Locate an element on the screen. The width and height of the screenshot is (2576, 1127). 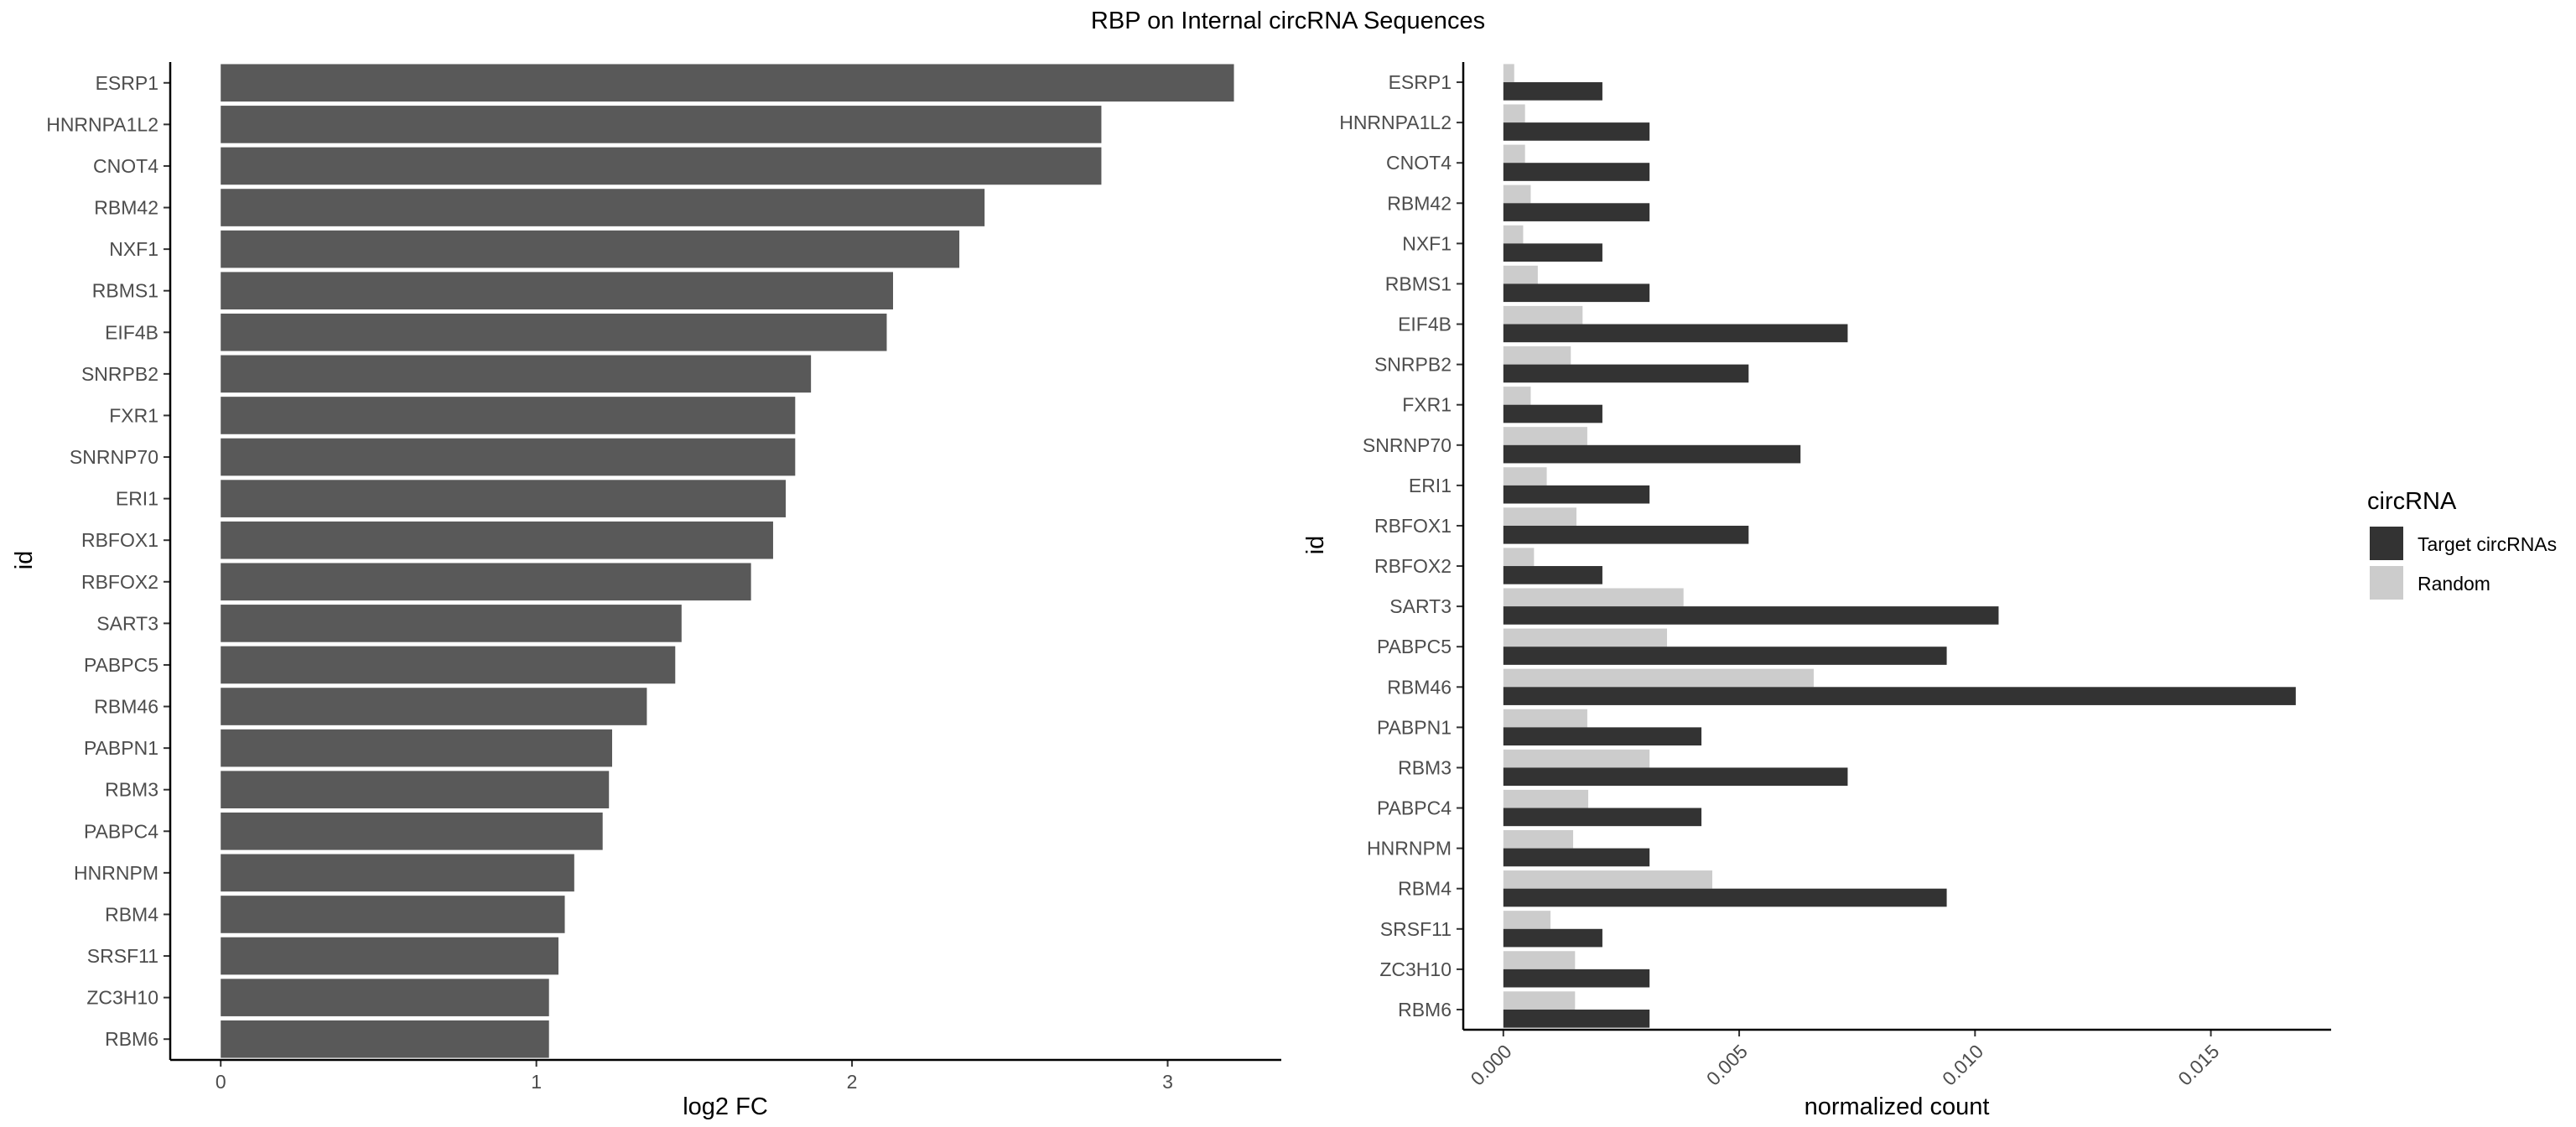
left-y-tick-label: RBMS1 is located at coordinates (125, 291).